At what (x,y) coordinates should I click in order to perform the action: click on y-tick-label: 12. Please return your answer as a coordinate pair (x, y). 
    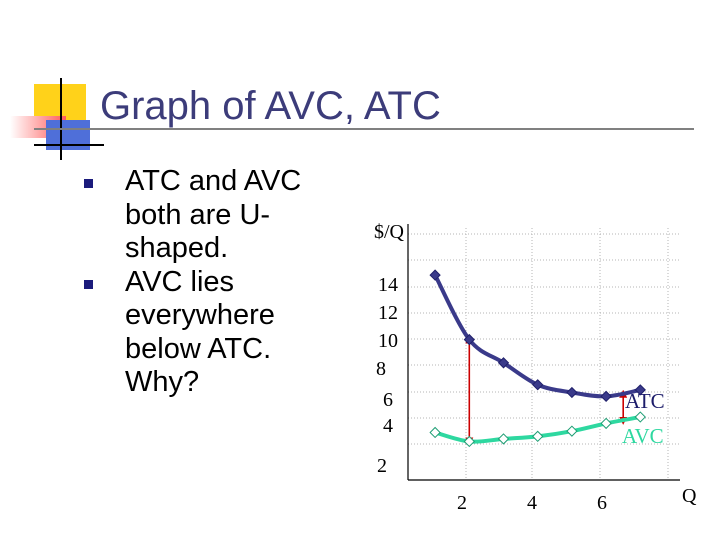
    Looking at the image, I should click on (388, 313).